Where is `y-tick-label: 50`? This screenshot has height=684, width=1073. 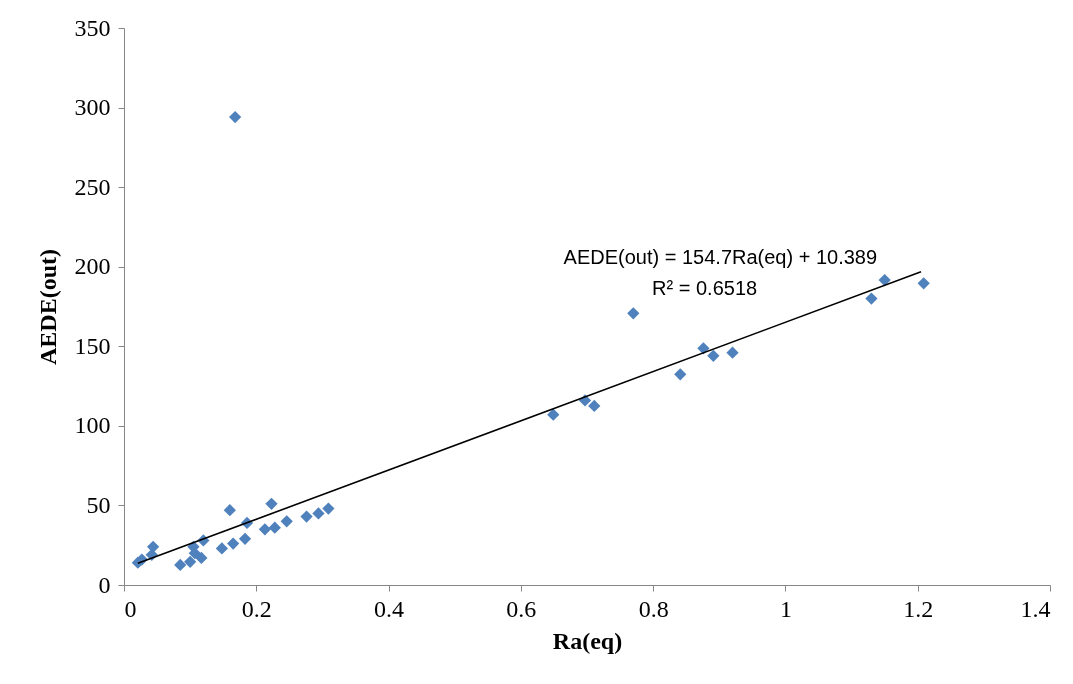 y-tick-label: 50 is located at coordinates (98, 504).